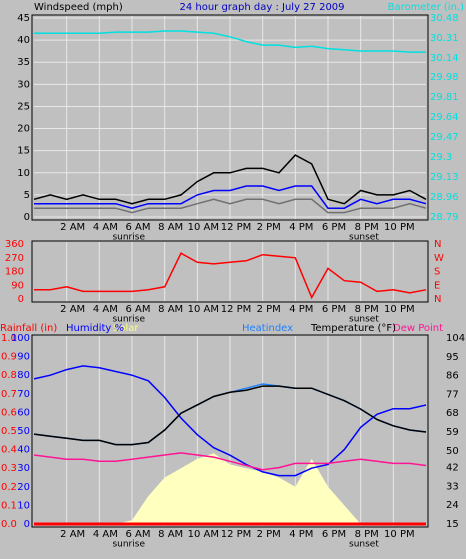 This screenshot has height=559, width=466. I want to click on y-tick-label: S, so click(437, 272).